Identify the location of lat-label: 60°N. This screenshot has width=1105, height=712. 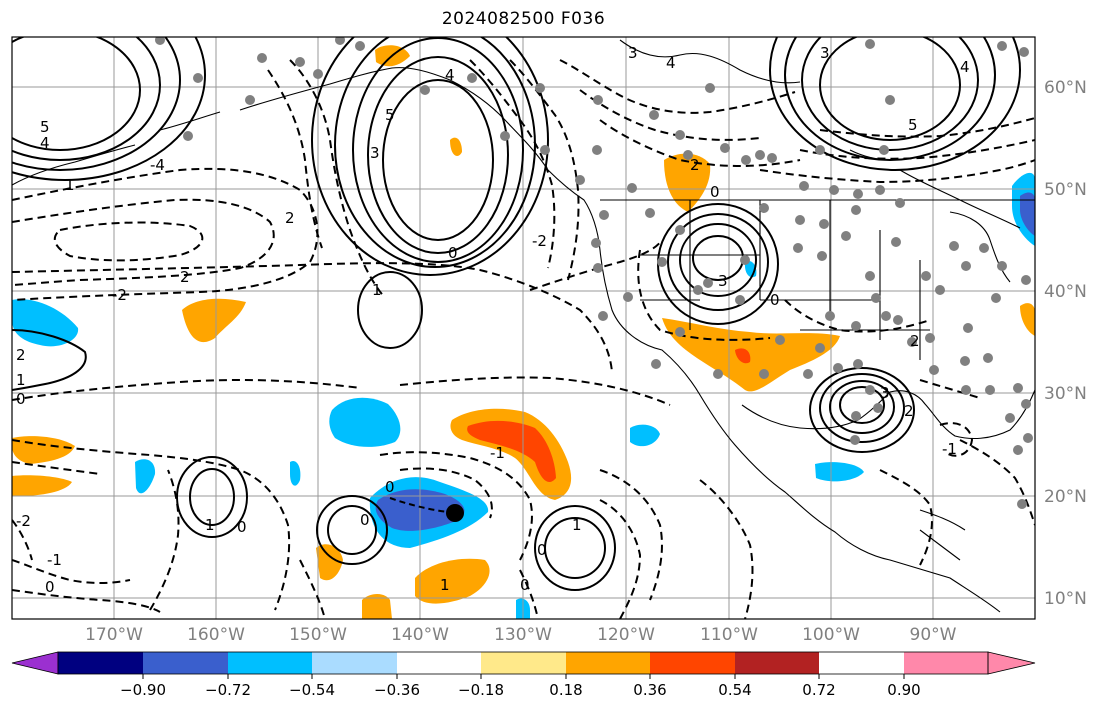
(1065, 88).